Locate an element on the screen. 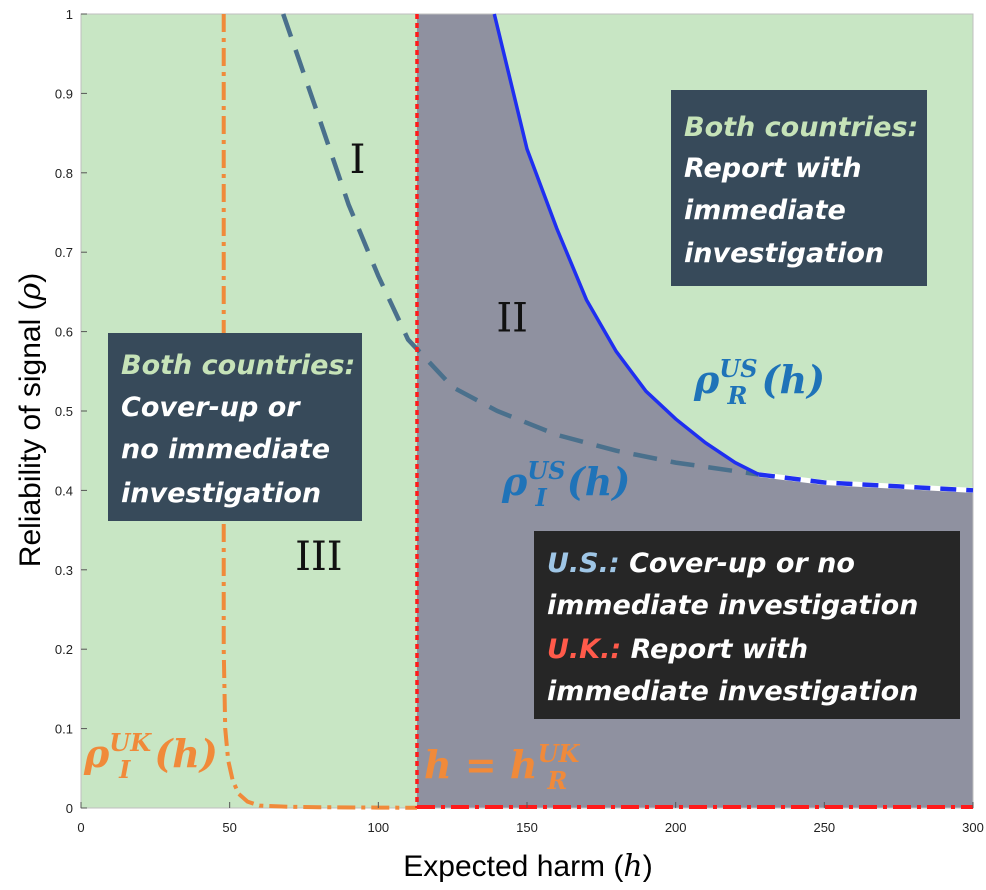 This screenshot has height=890, width=986. rho-I-US-label: ρUS I (h) is located at coordinates (565, 484).